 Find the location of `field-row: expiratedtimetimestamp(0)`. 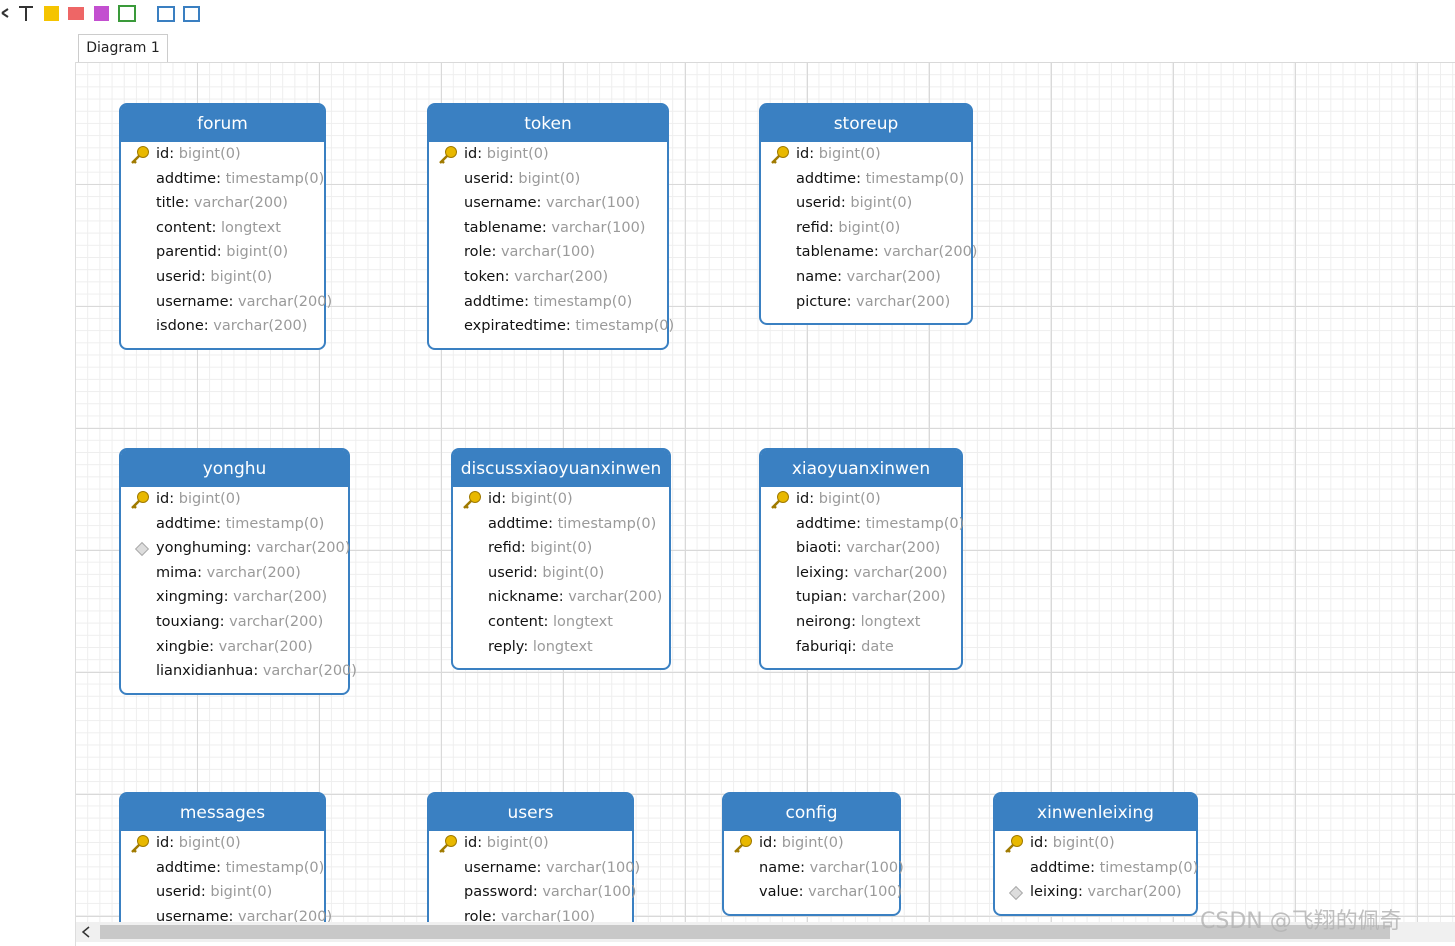

field-row: expiratedtimetimestamp(0) is located at coordinates (551, 326).